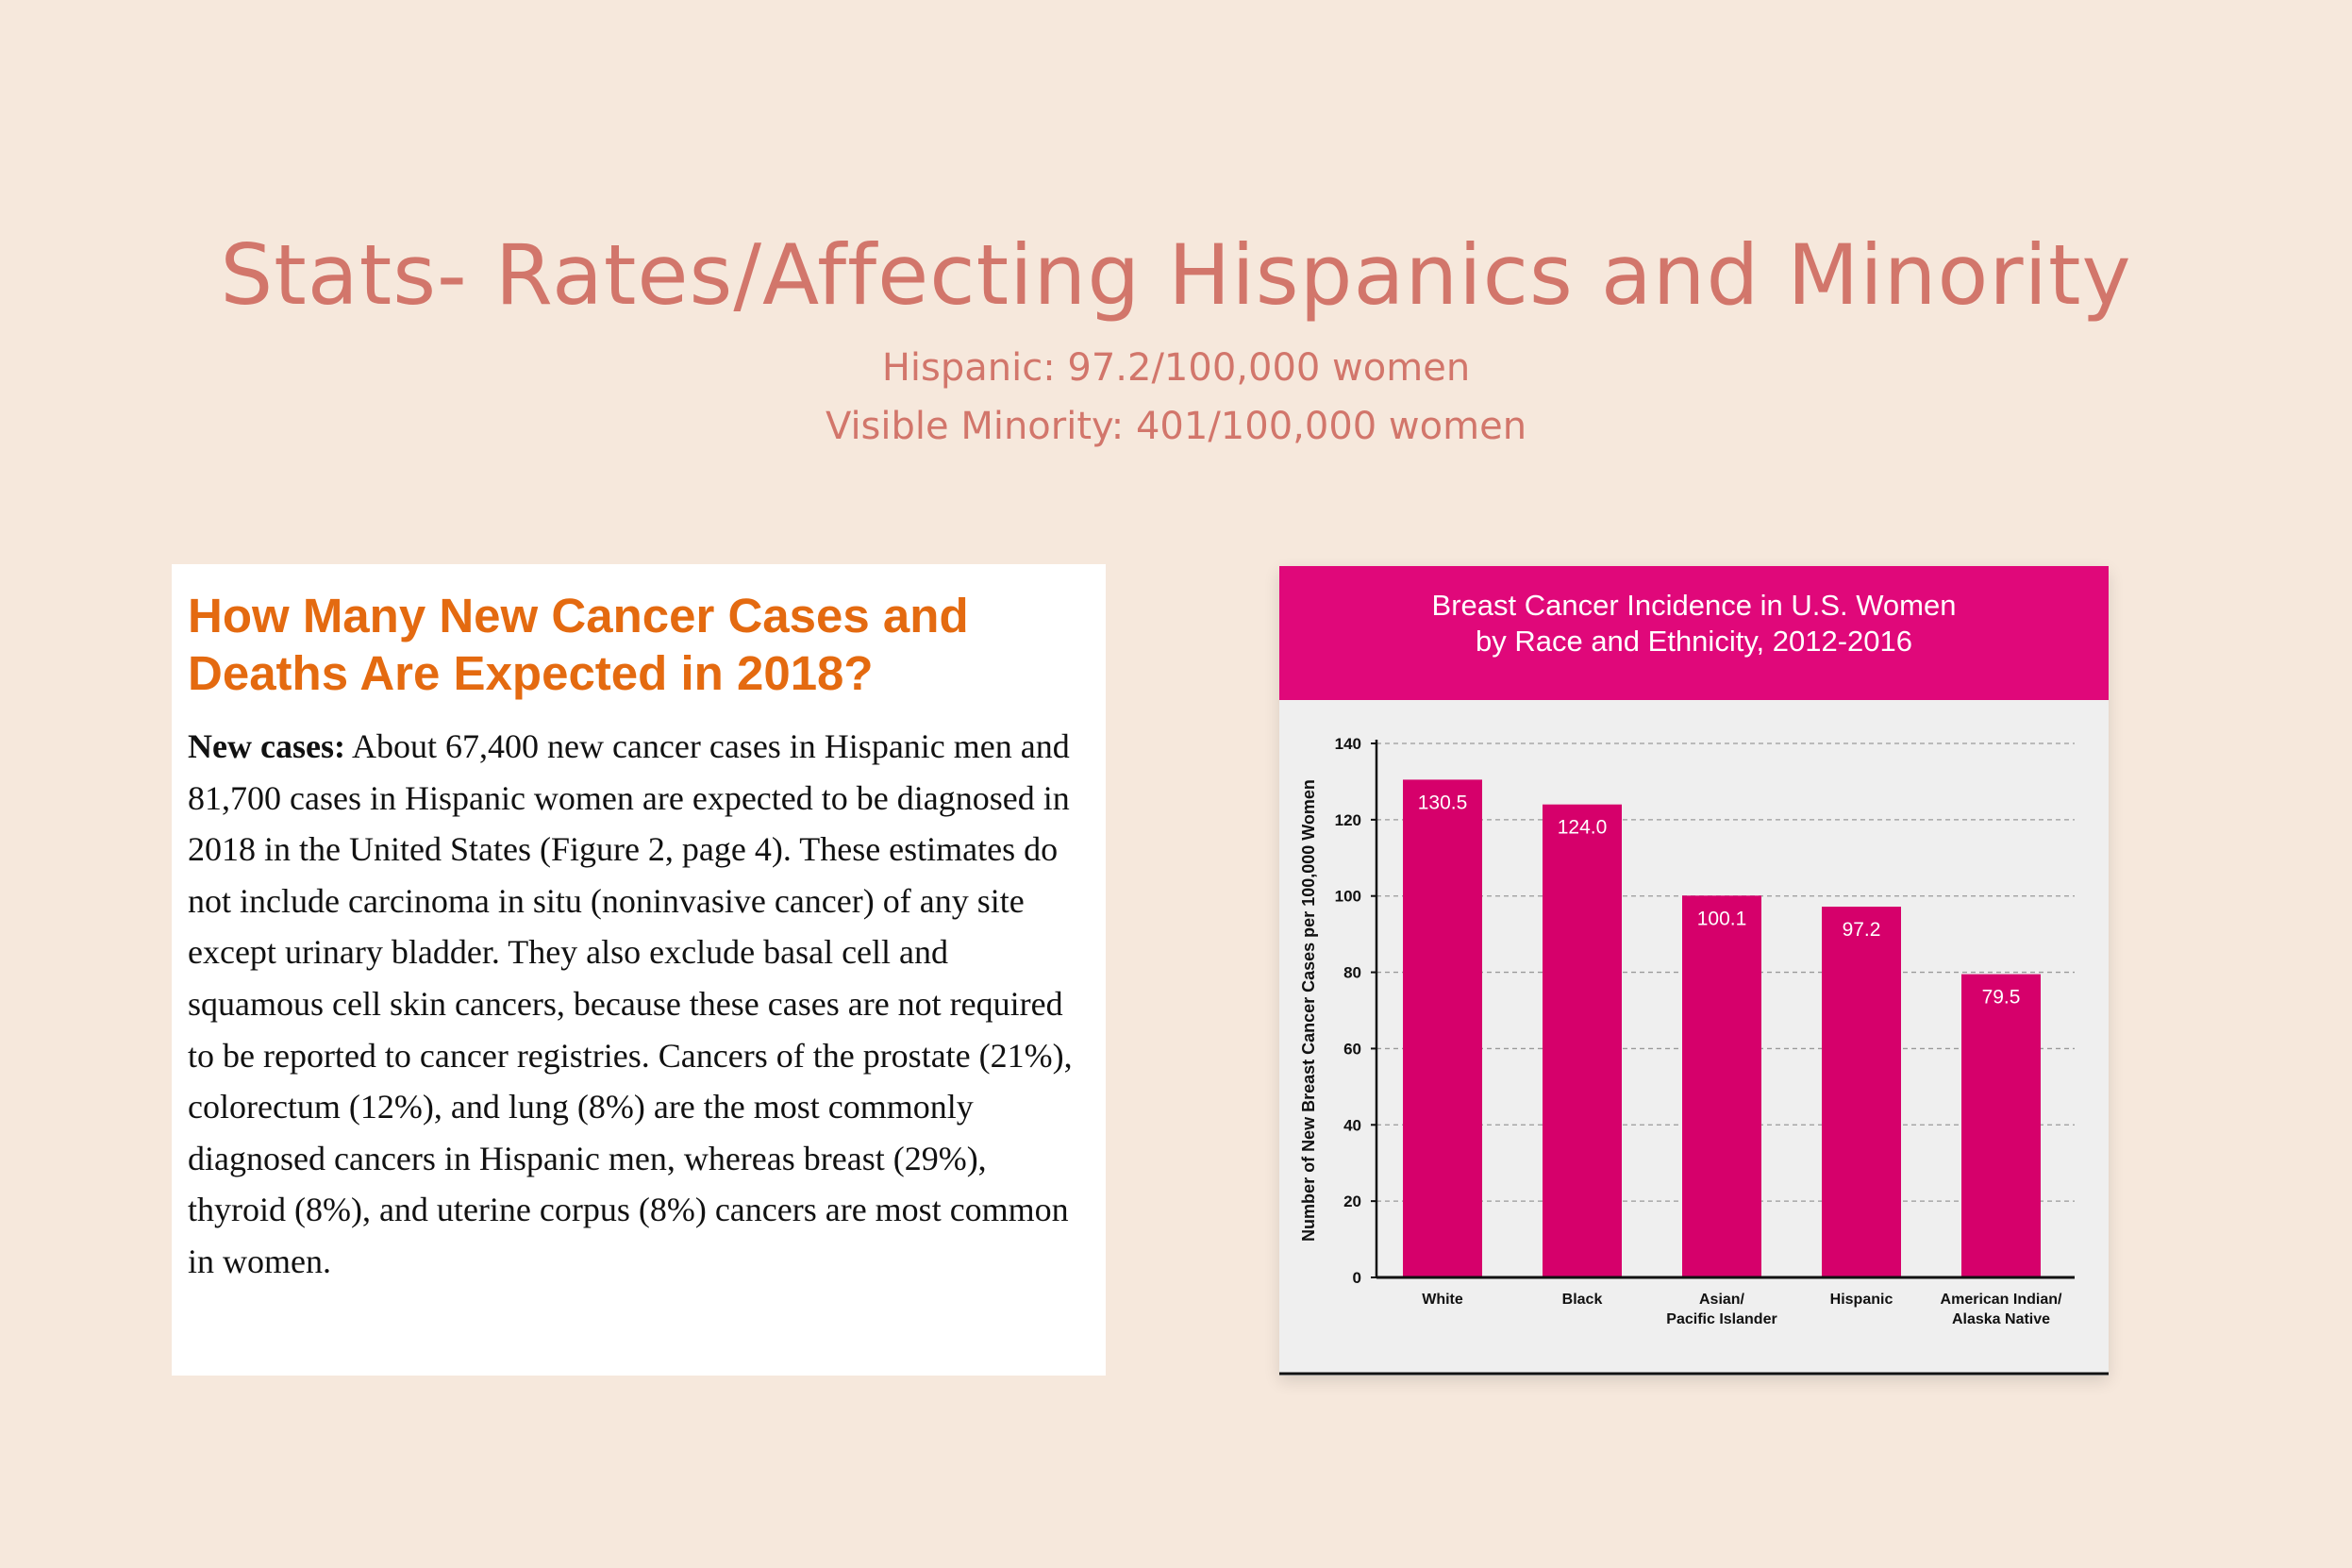  I want to click on x-category-label: Black, so click(1582, 1300).